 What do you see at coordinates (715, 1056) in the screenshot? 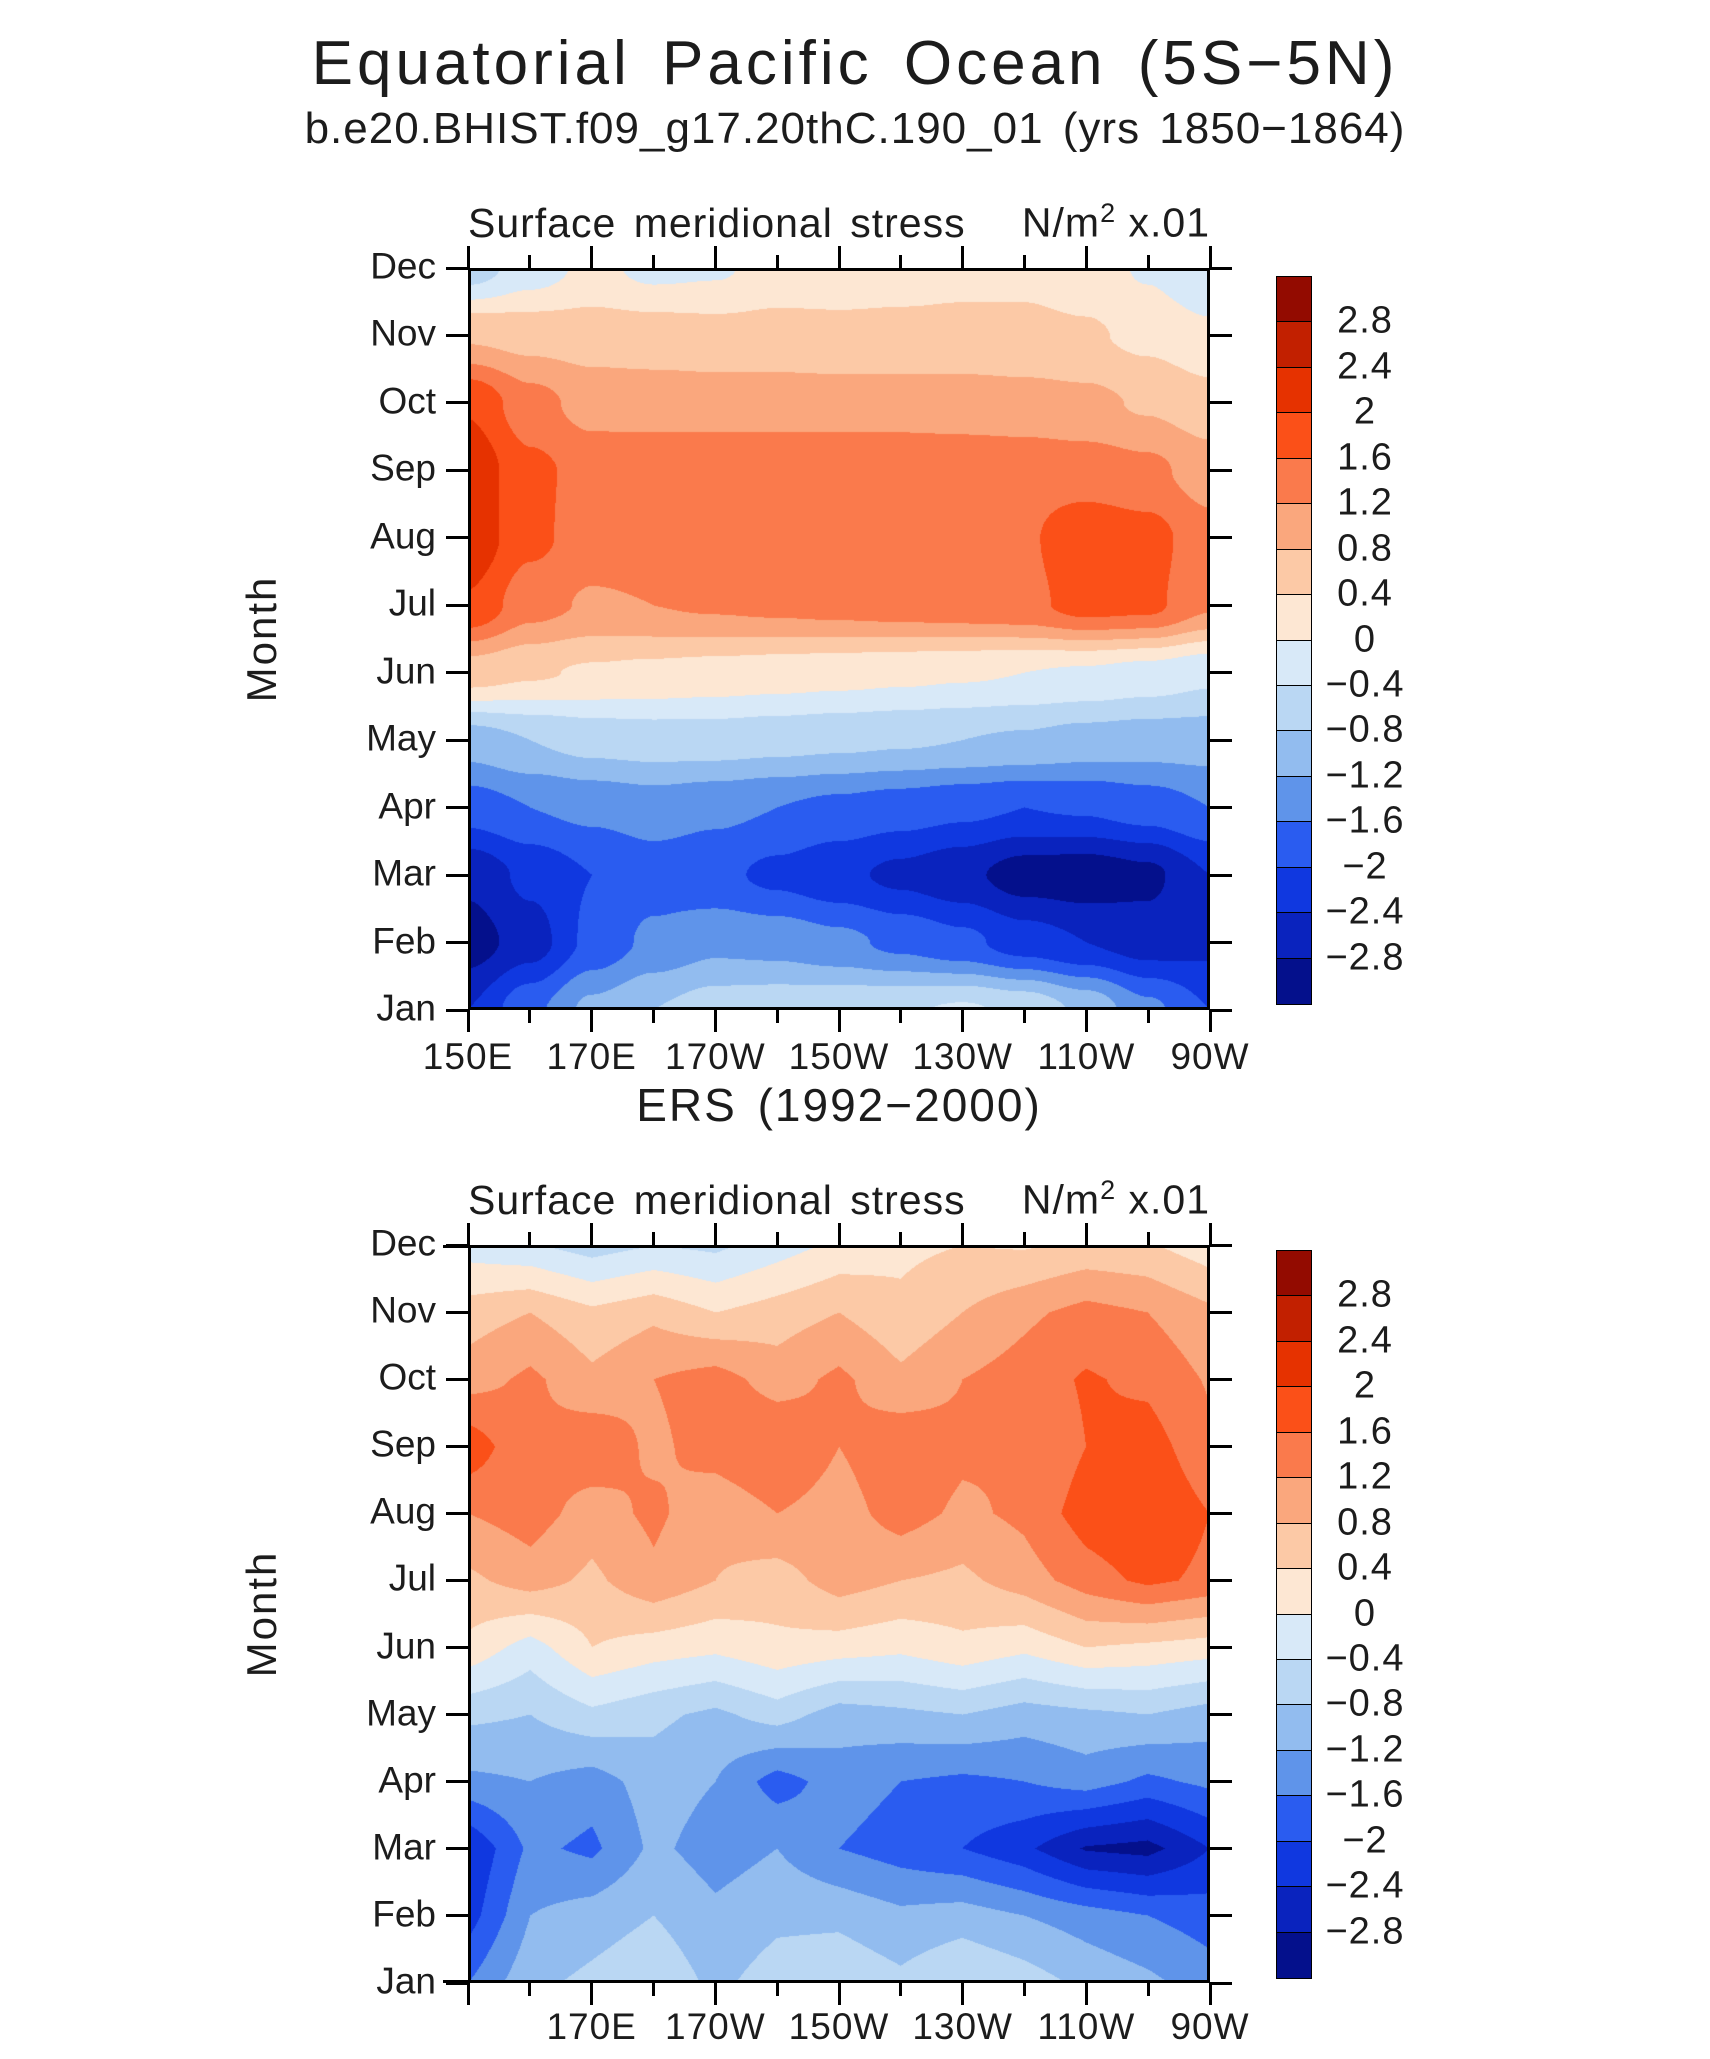
I see `x-tick-label: 170W` at bounding box center [715, 1056].